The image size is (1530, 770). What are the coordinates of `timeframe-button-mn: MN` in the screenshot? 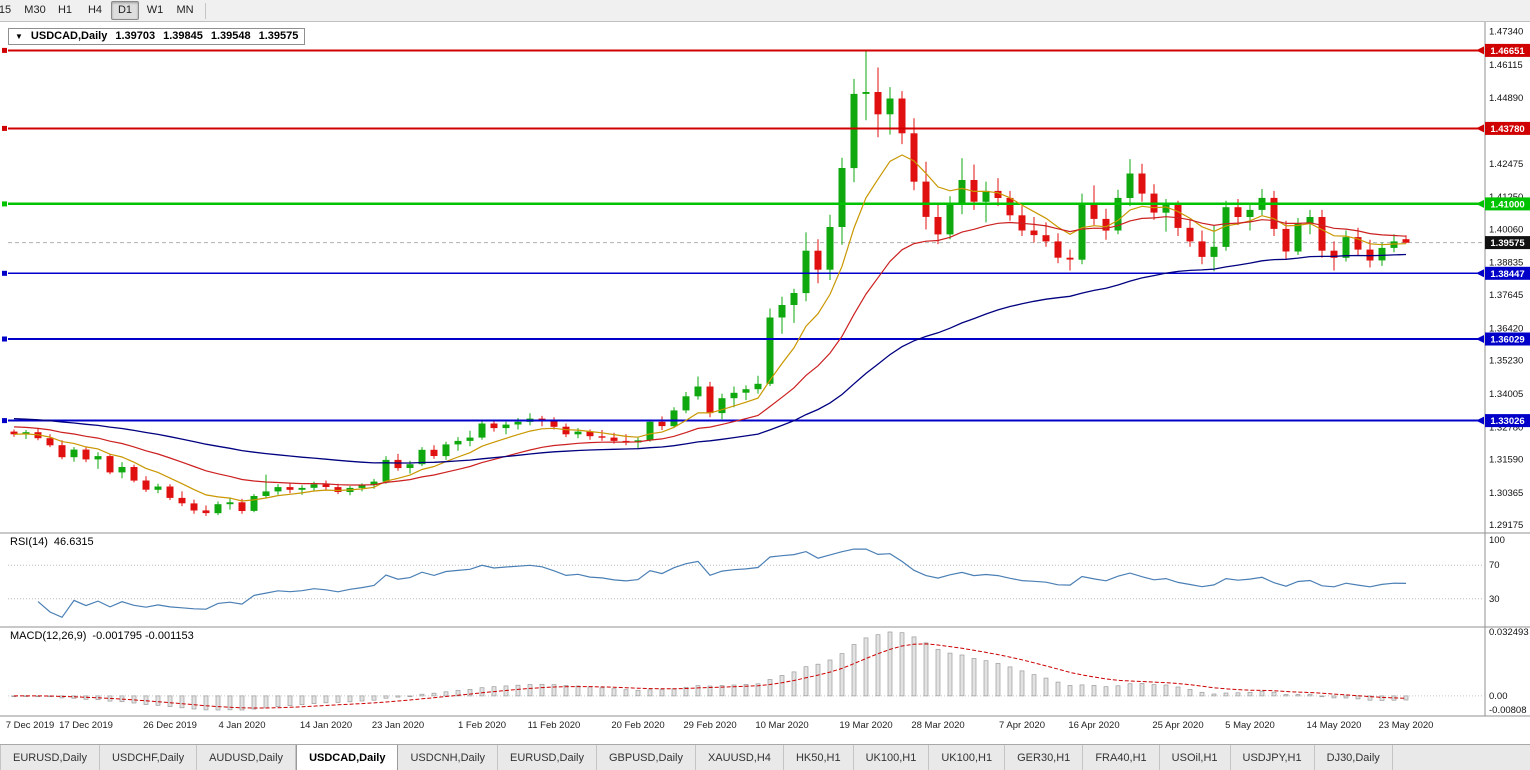 It's located at (185, 10).